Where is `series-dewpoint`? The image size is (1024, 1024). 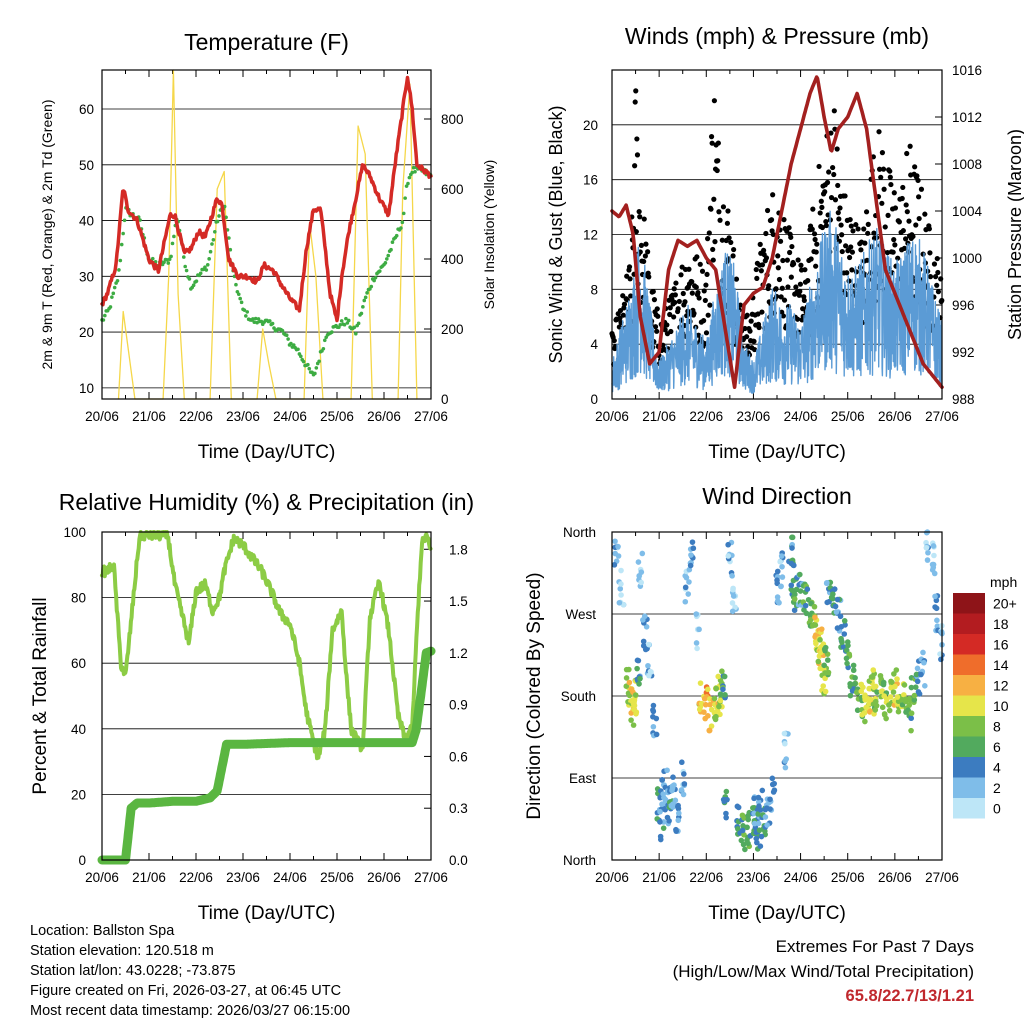
series-dewpoint is located at coordinates (266, 271).